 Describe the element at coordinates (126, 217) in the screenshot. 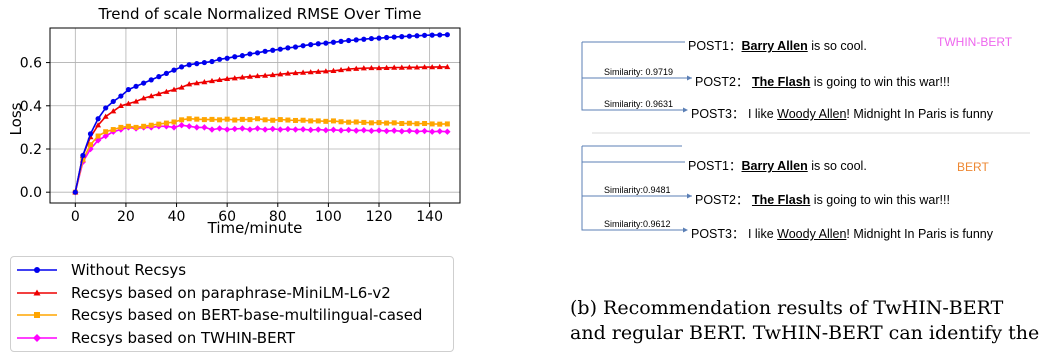

I see `x-tick-label: 20` at that location.